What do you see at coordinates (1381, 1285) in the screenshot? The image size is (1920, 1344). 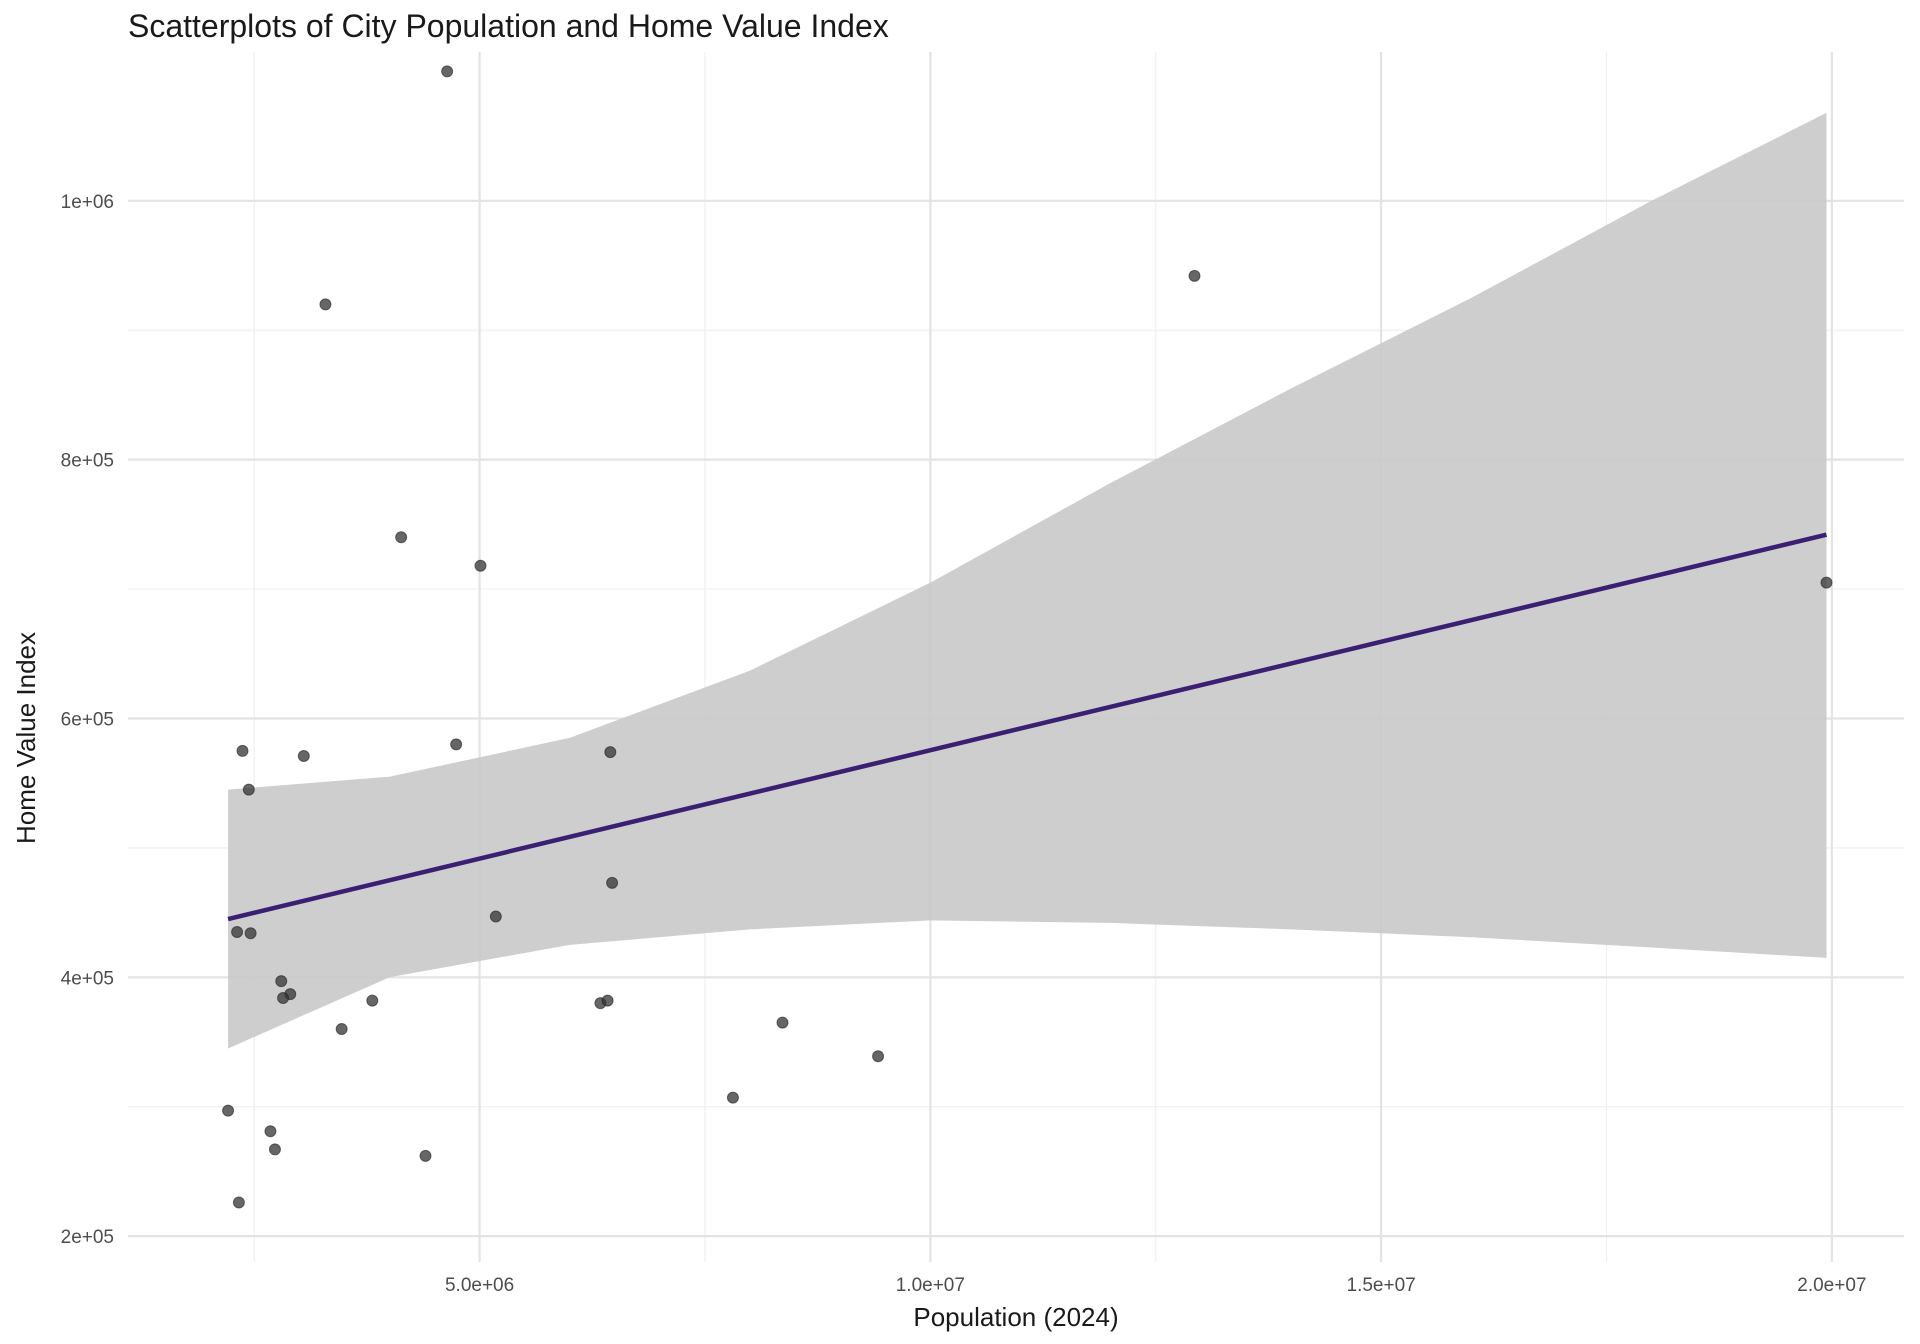 I see `x-tick-label: 1.5e+07` at bounding box center [1381, 1285].